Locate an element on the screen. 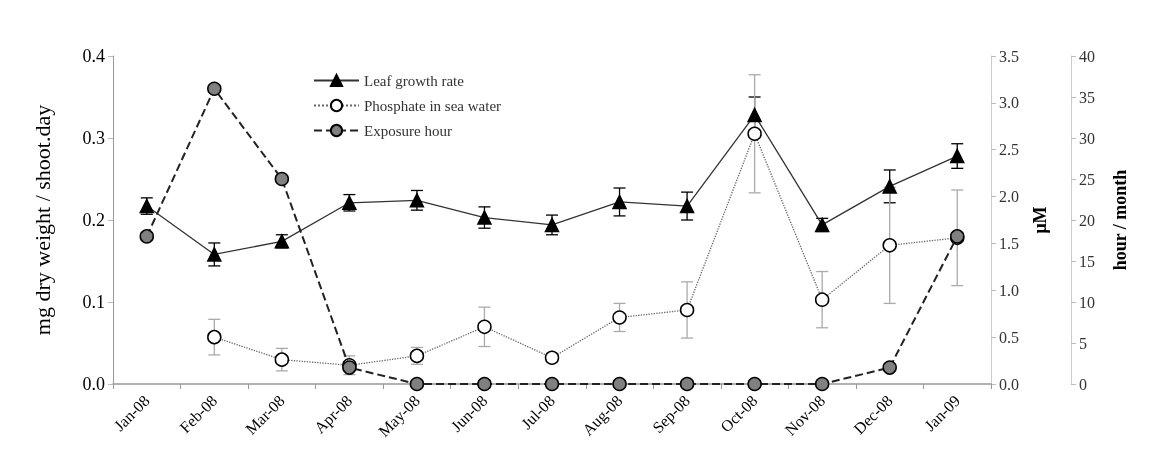  y2-tick-label: 2.0 is located at coordinates (1009, 197).